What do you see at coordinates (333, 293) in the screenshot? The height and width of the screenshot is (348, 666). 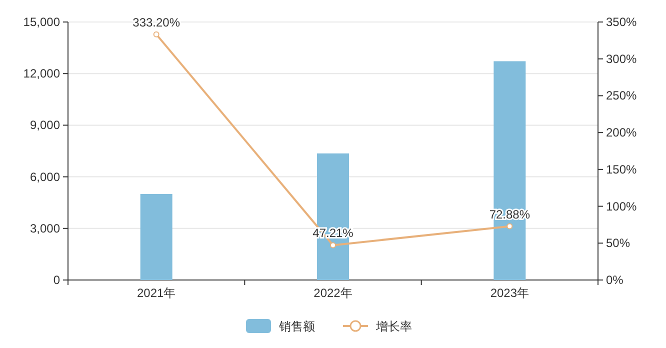 I see `x-tick-label: 2022年` at bounding box center [333, 293].